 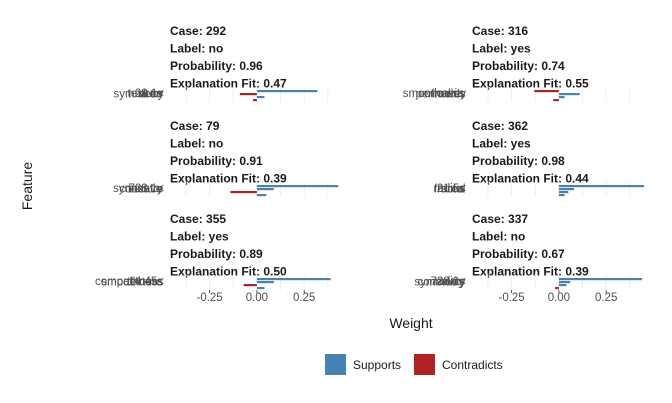 What do you see at coordinates (195, 126) in the screenshot?
I see `panel-title-line: Case: 79` at bounding box center [195, 126].